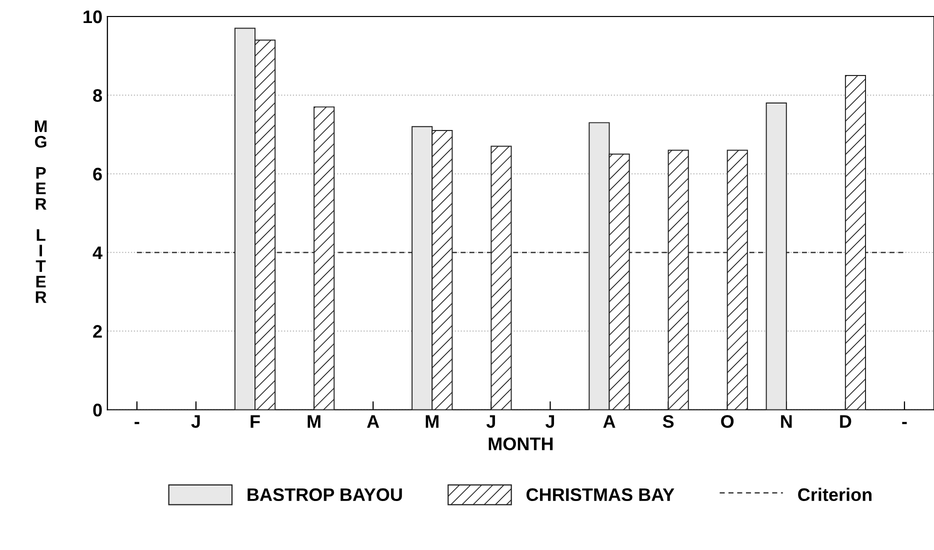 Image resolution: width=934 pixels, height=550 pixels. I want to click on y-tick-label: 4, so click(97, 252).